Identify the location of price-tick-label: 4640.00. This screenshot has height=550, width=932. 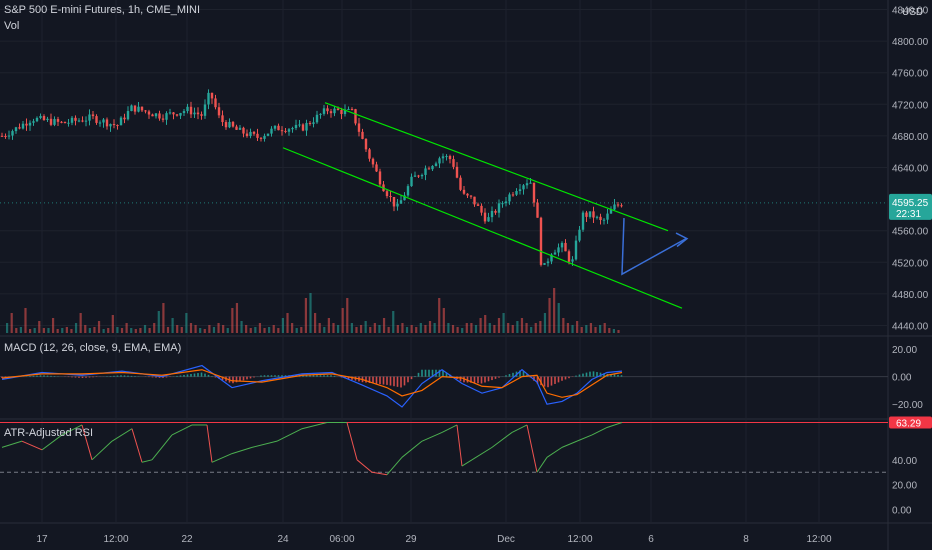
(910, 169).